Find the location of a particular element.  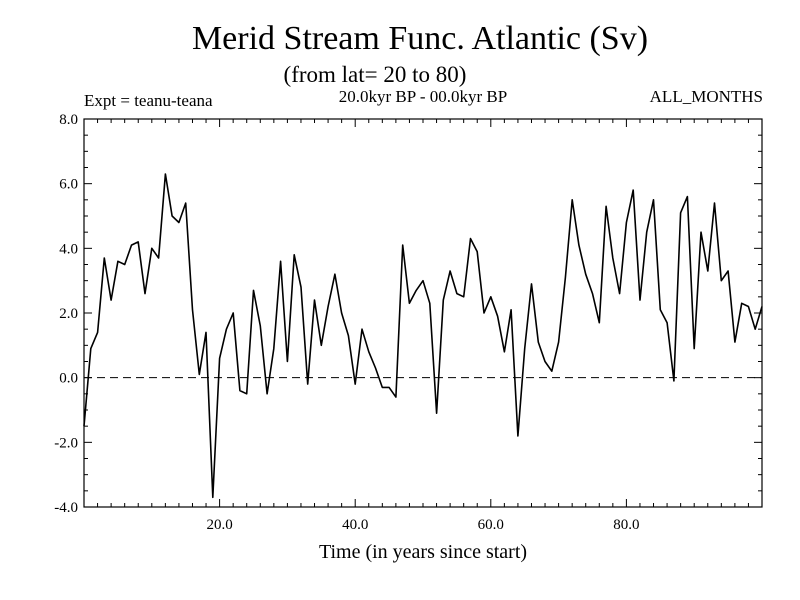

chart-subtitle: (from lat= 20 to 80) is located at coordinates (375, 74).